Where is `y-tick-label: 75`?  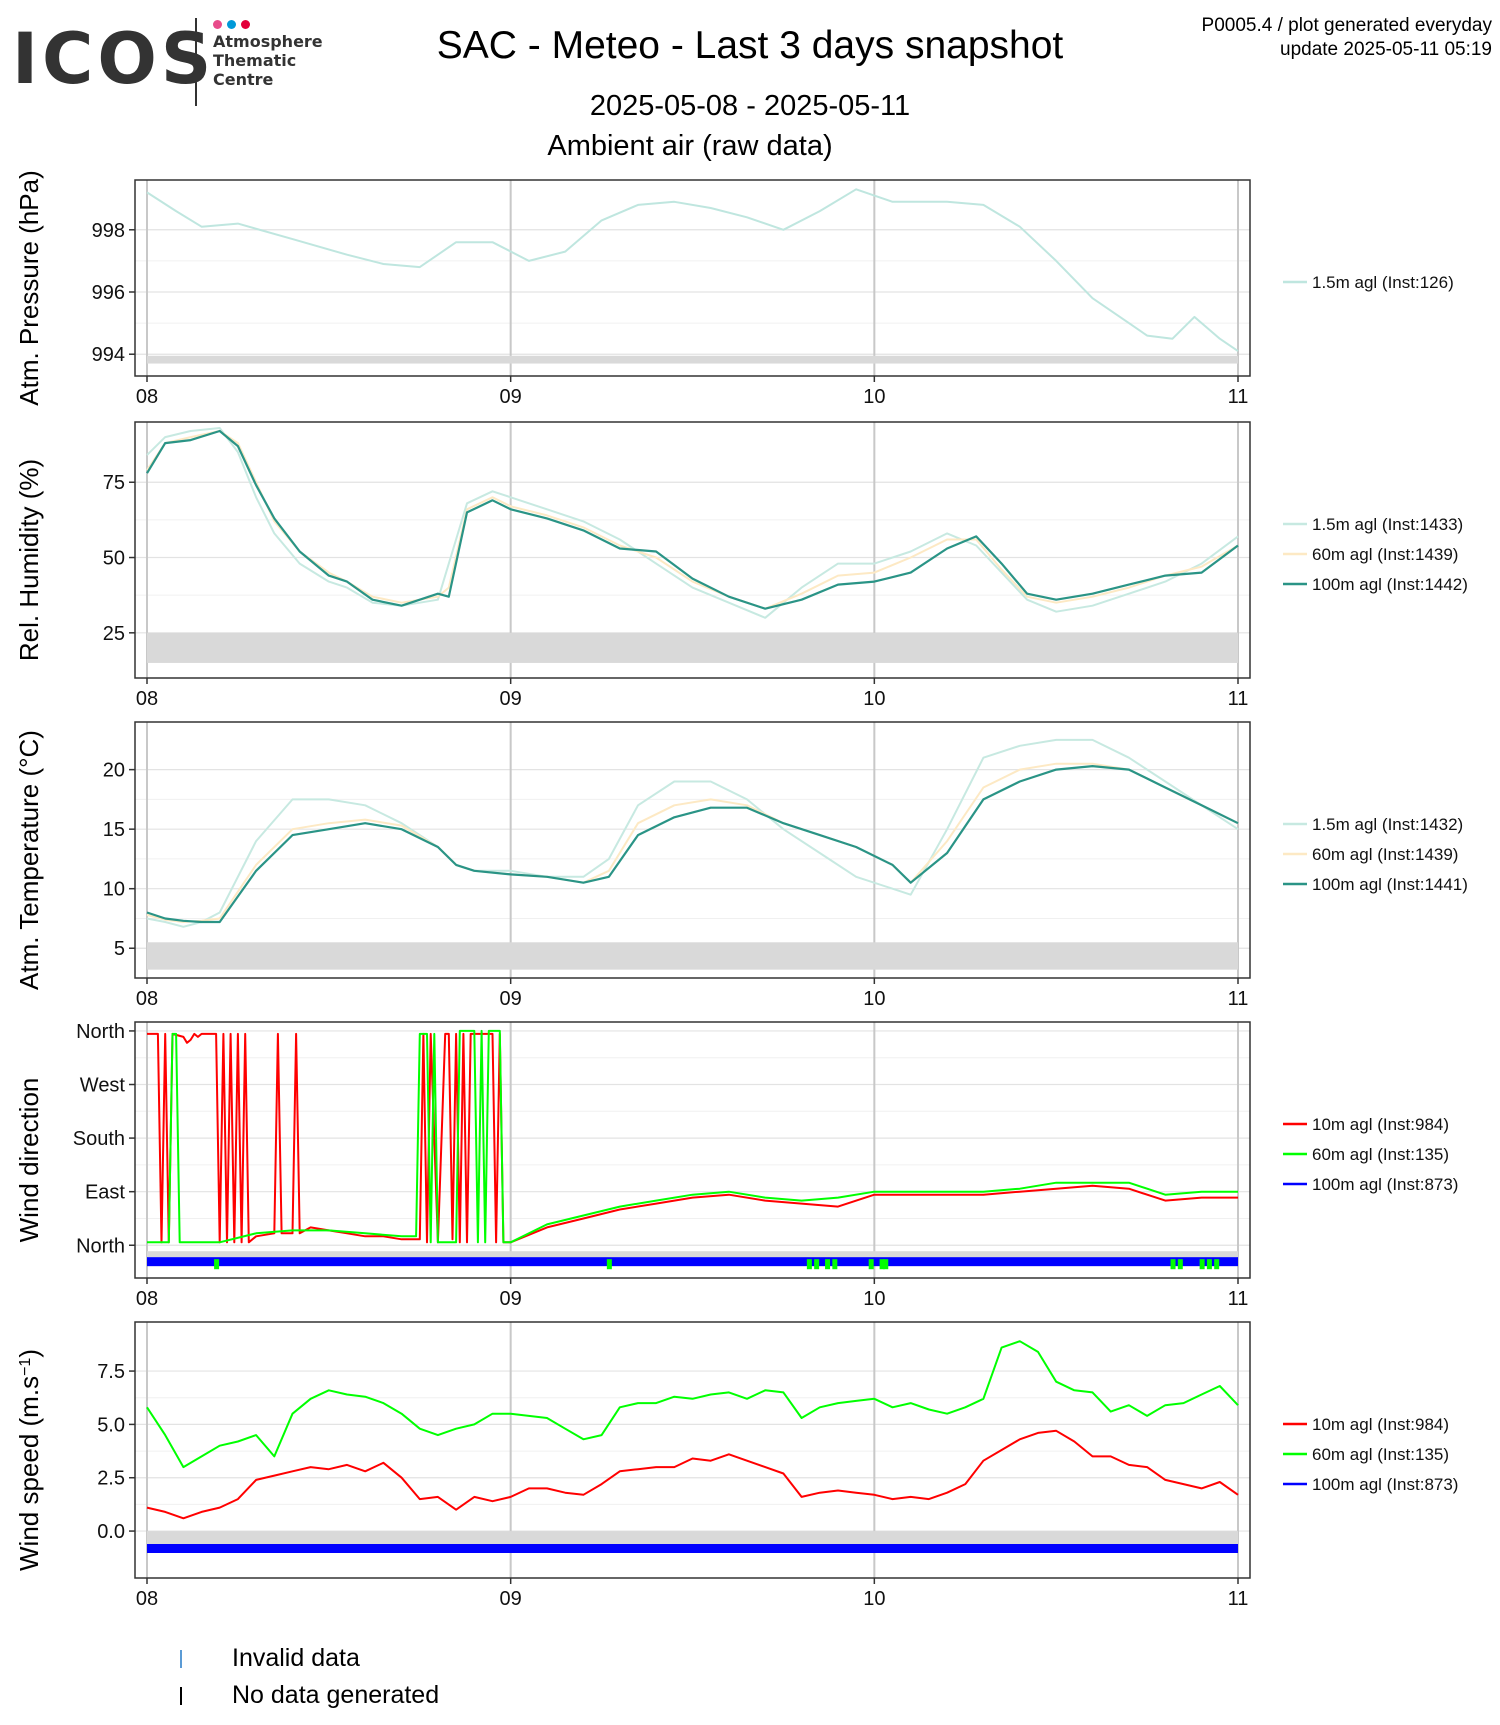
y-tick-label: 75 is located at coordinates (114, 483).